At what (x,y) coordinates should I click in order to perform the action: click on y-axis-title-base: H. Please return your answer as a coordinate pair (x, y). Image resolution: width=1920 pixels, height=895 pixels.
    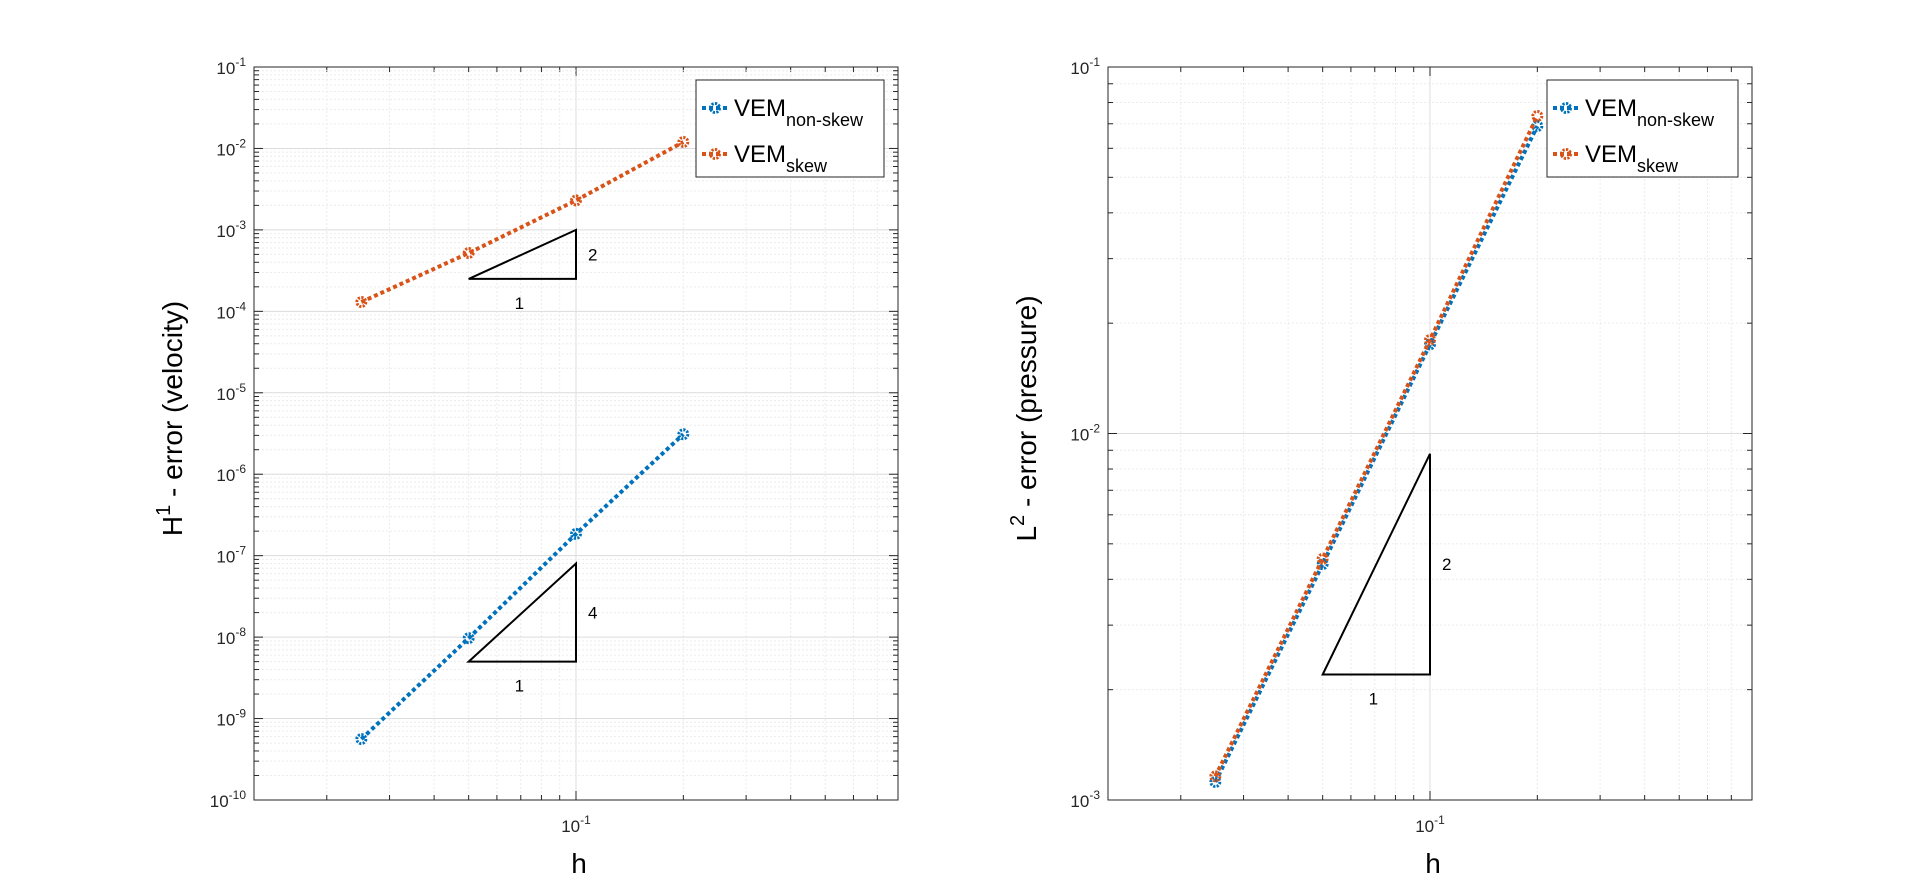
    Looking at the image, I should click on (172, 526).